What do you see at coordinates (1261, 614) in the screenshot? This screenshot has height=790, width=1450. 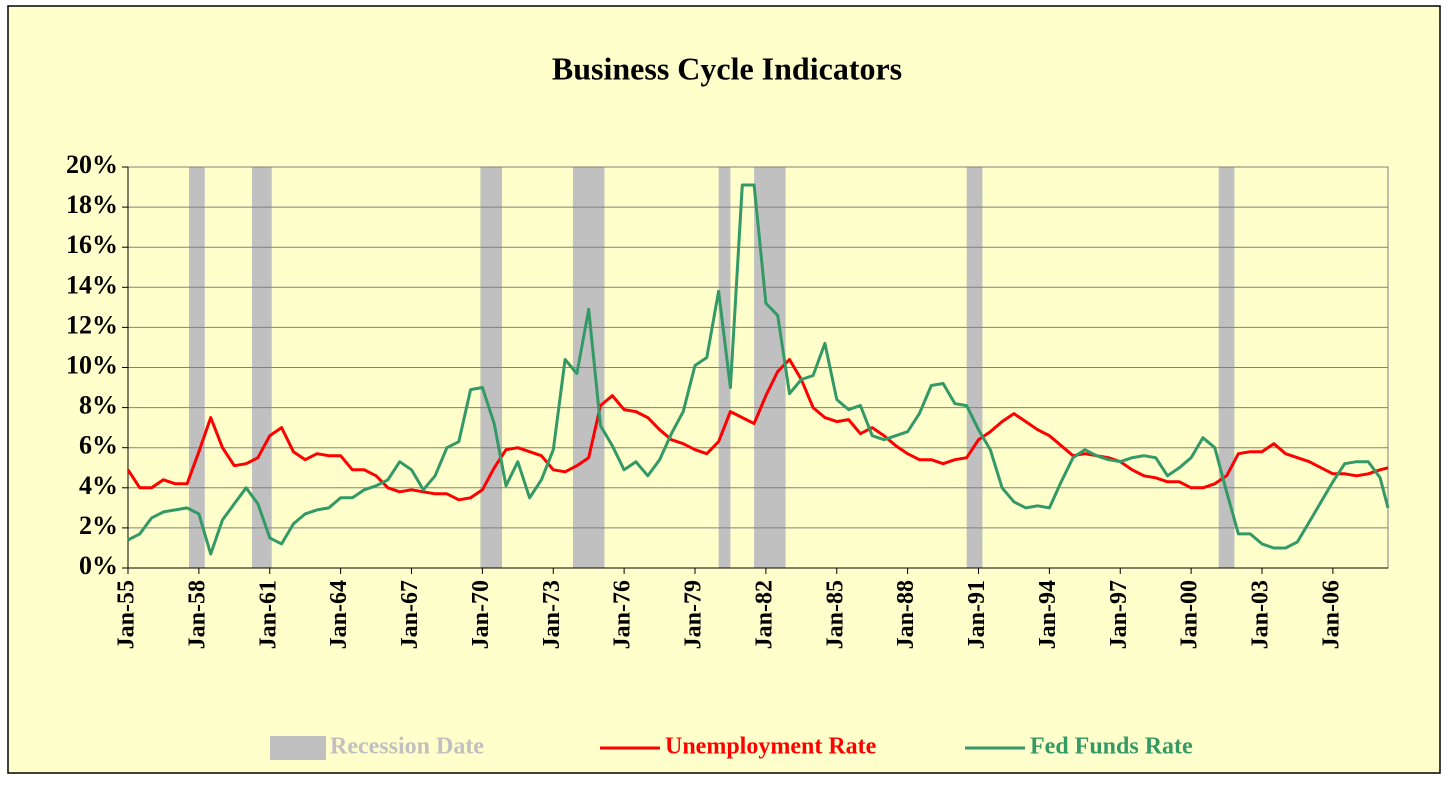 I see `x-tick-label: Jan-03` at bounding box center [1261, 614].